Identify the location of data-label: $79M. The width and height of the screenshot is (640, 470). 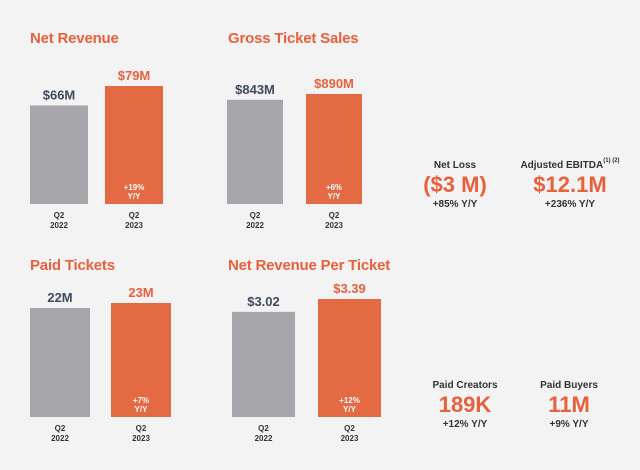
(134, 75).